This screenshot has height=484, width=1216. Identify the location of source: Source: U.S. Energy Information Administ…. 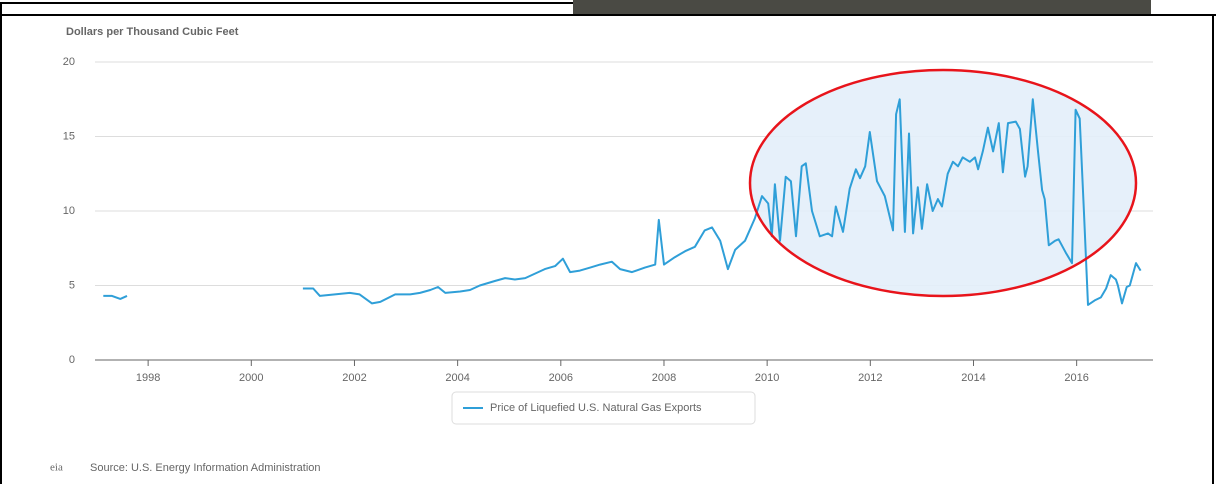
(205, 468).